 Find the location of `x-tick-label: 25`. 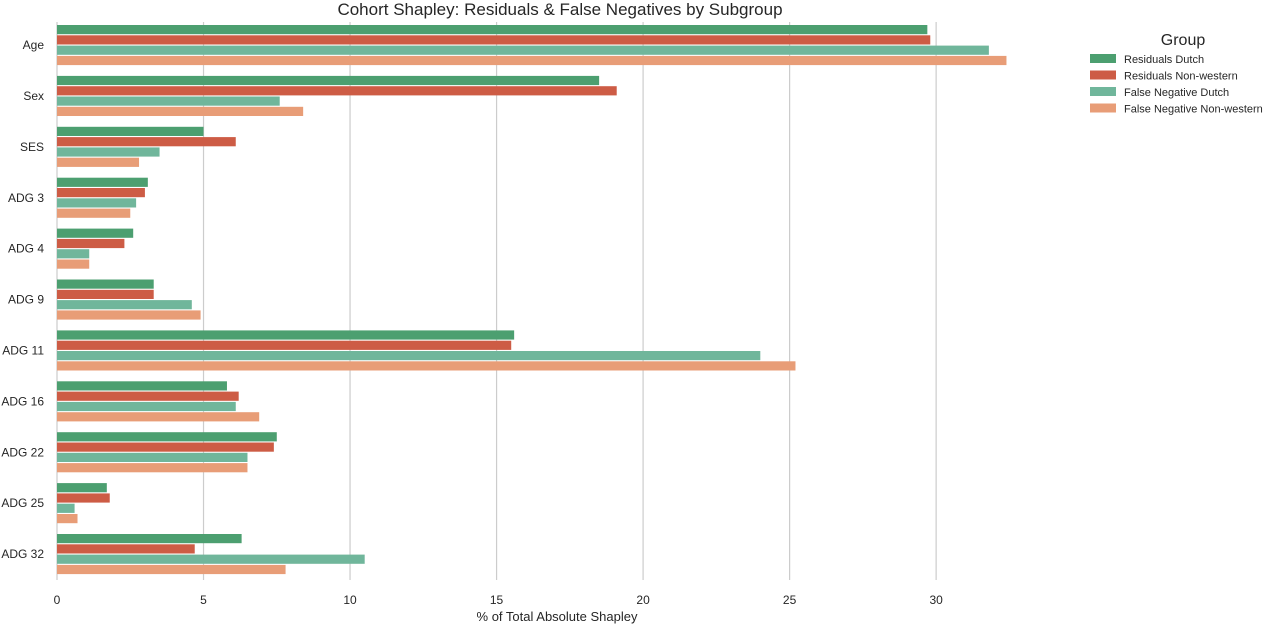

x-tick-label: 25 is located at coordinates (790, 600).